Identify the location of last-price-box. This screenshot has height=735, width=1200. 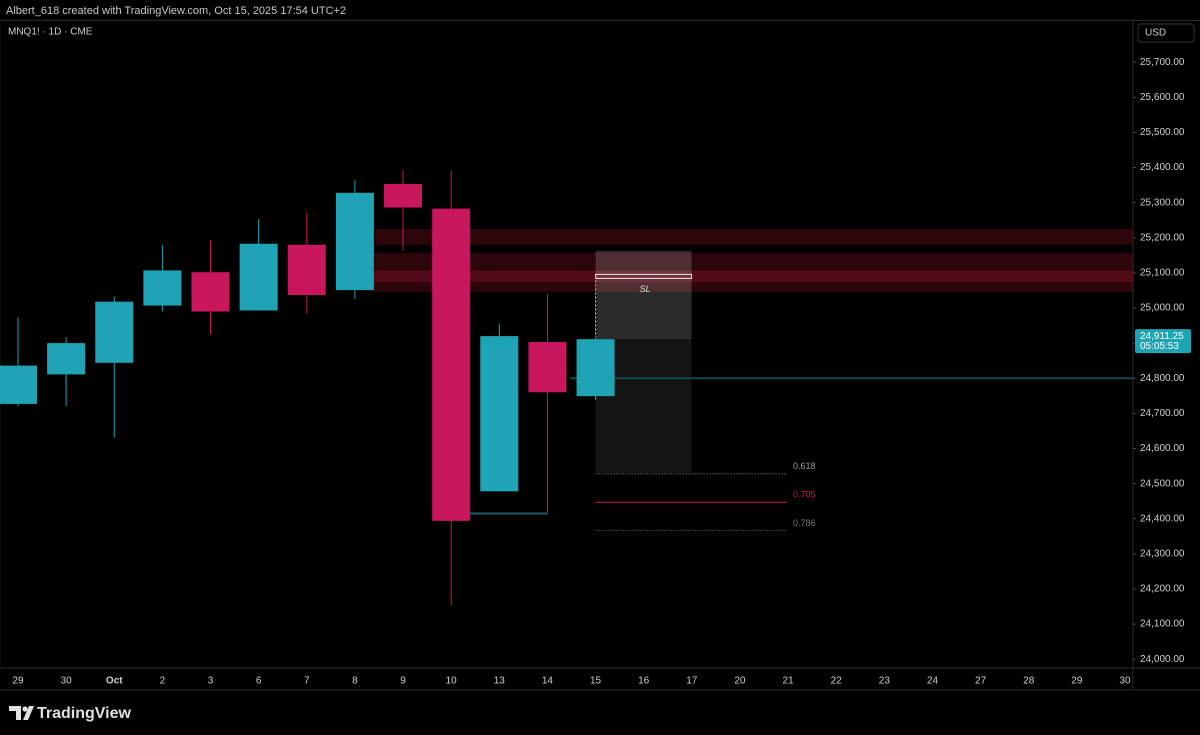
(1163, 341).